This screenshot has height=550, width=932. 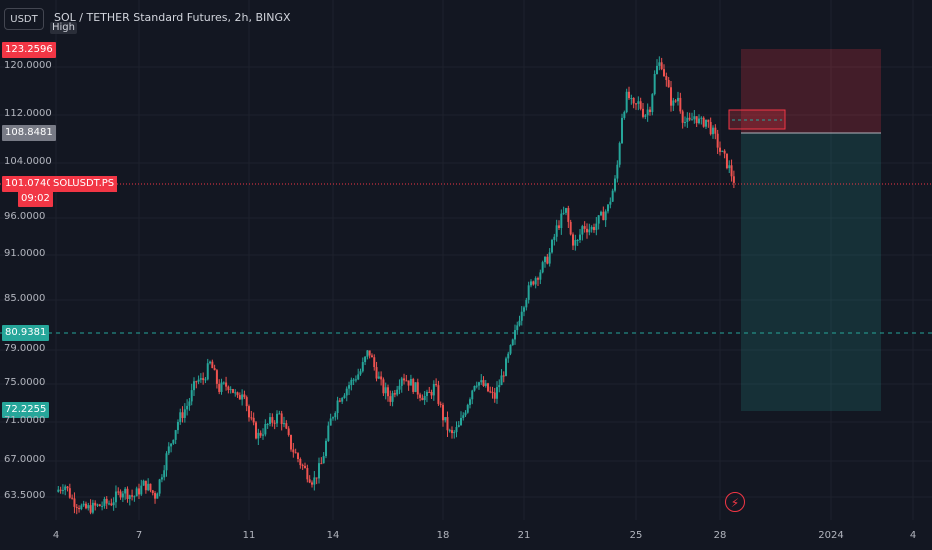 I want to click on lightning-icon: ⚡, so click(x=735, y=502).